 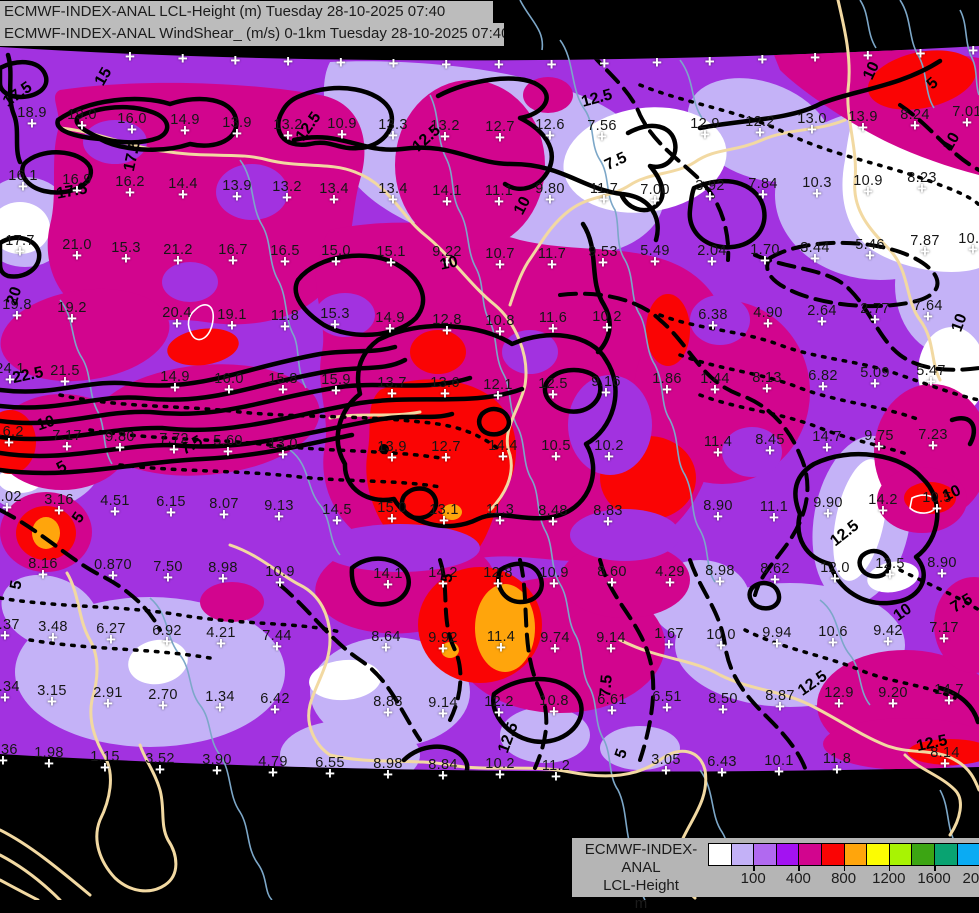 I want to click on contour-label: 7.5, so click(x=962, y=604).